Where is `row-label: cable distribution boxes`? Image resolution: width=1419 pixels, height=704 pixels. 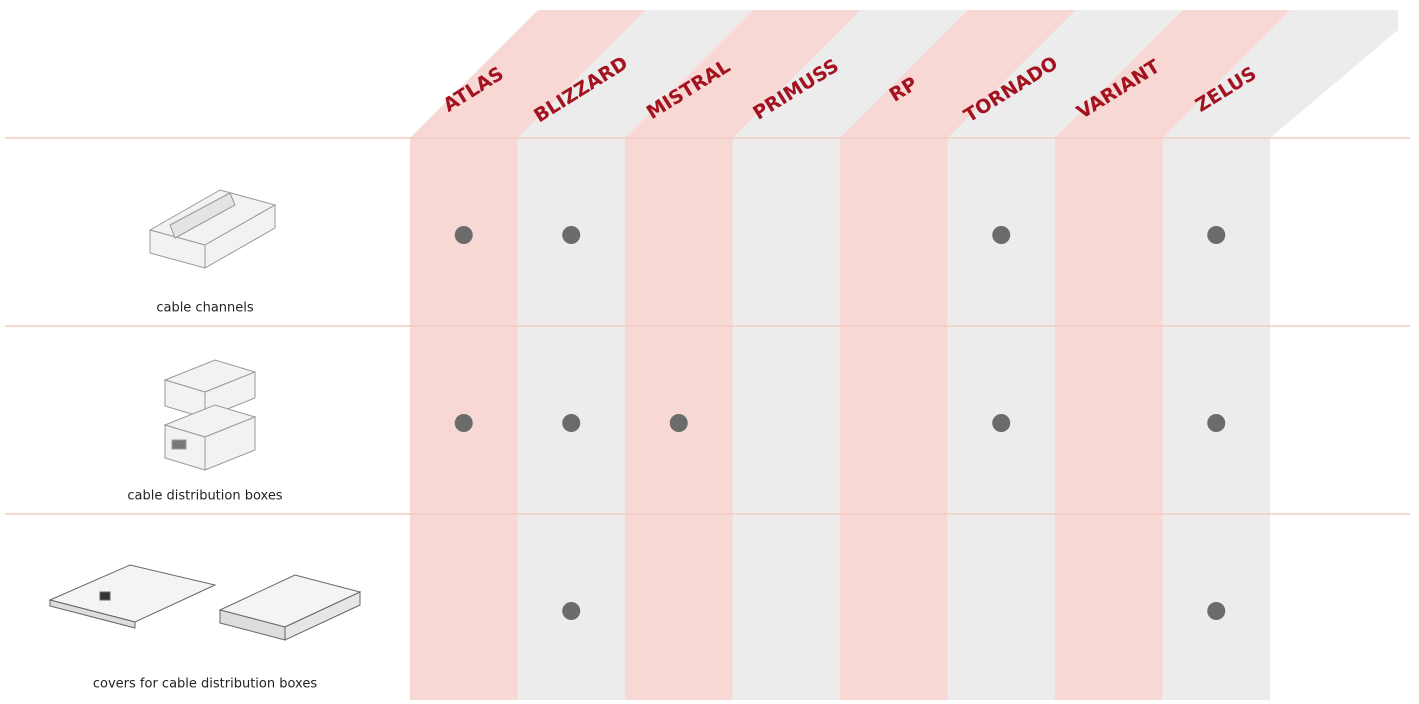 row-label: cable distribution boxes is located at coordinates (204, 496).